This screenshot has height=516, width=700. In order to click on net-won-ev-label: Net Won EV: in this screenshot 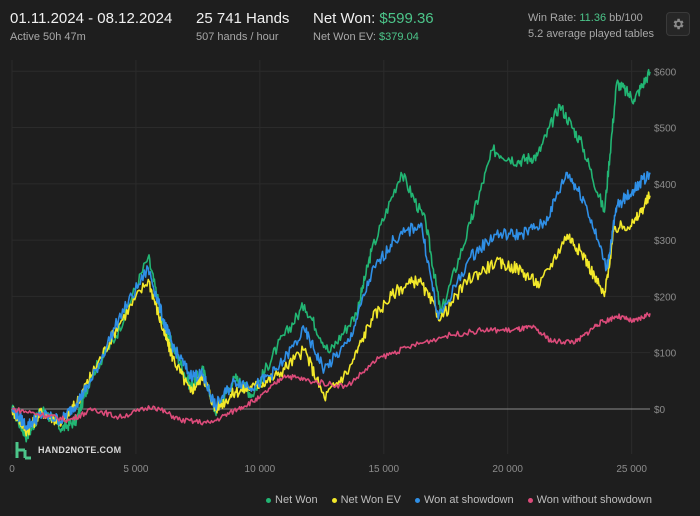, I will do `click(344, 37)`.